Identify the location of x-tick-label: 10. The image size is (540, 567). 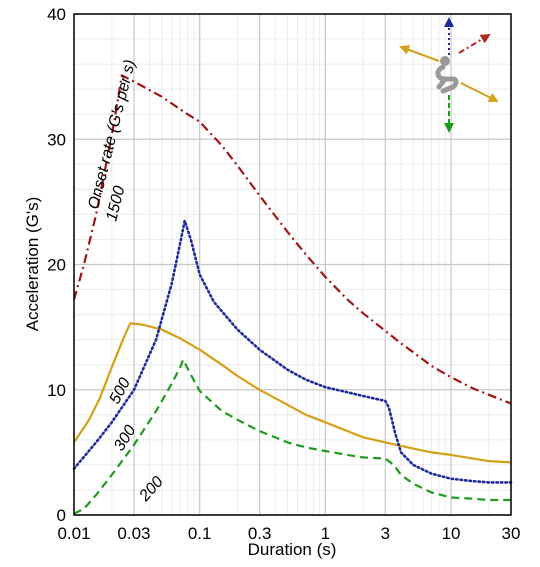
(451, 533).